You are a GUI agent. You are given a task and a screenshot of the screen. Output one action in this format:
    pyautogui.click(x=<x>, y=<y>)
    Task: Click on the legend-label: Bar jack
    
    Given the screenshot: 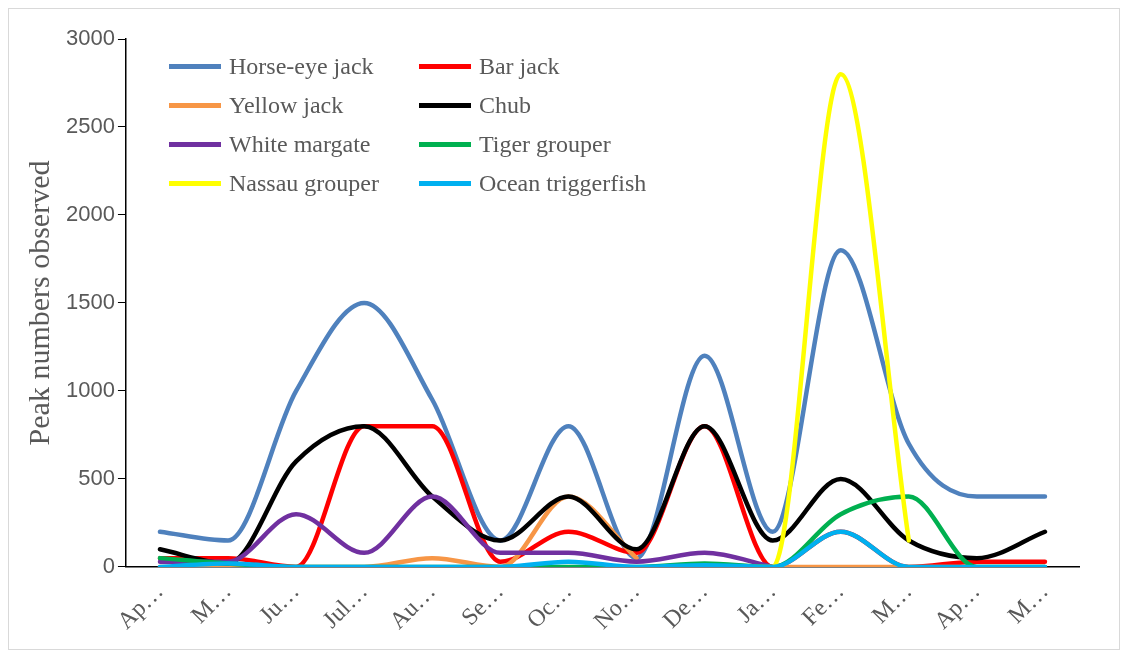 What is the action you would take?
    pyautogui.click(x=519, y=66)
    